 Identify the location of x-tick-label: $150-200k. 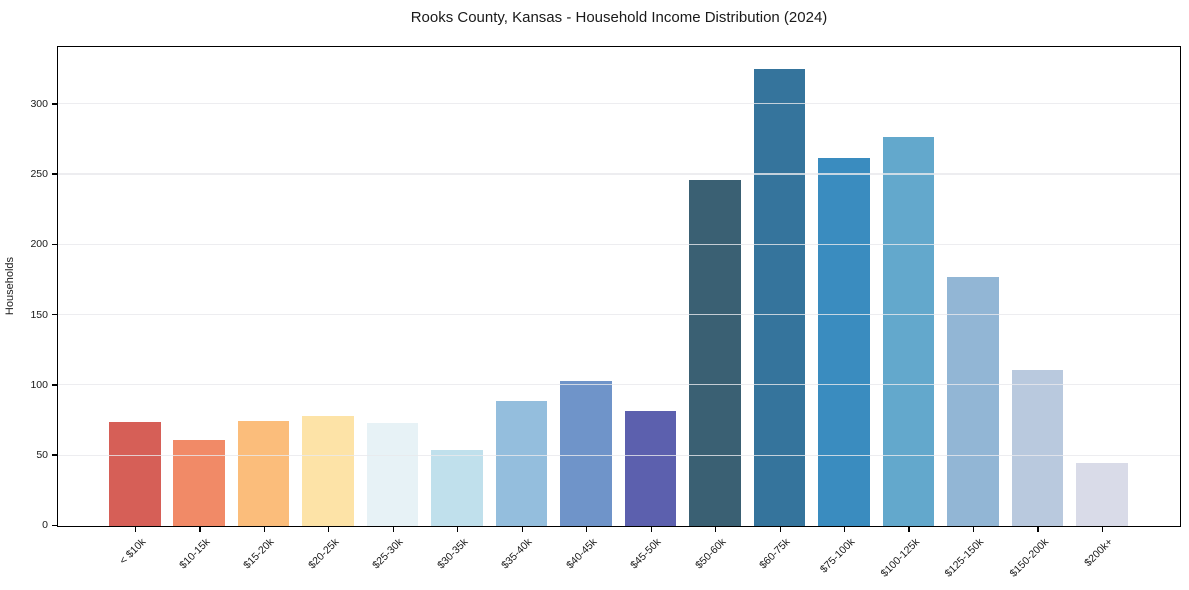
(1029, 558).